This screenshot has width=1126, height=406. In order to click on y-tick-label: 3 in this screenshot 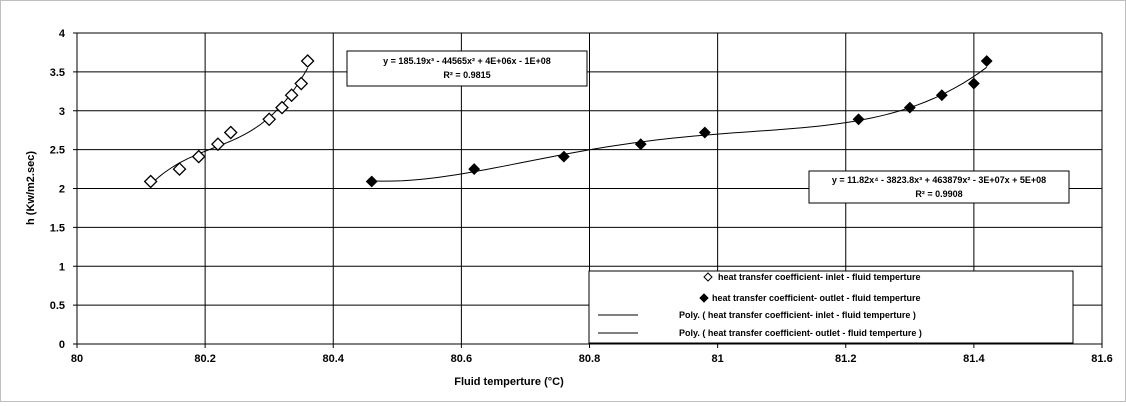, I will do `click(62, 112)`.